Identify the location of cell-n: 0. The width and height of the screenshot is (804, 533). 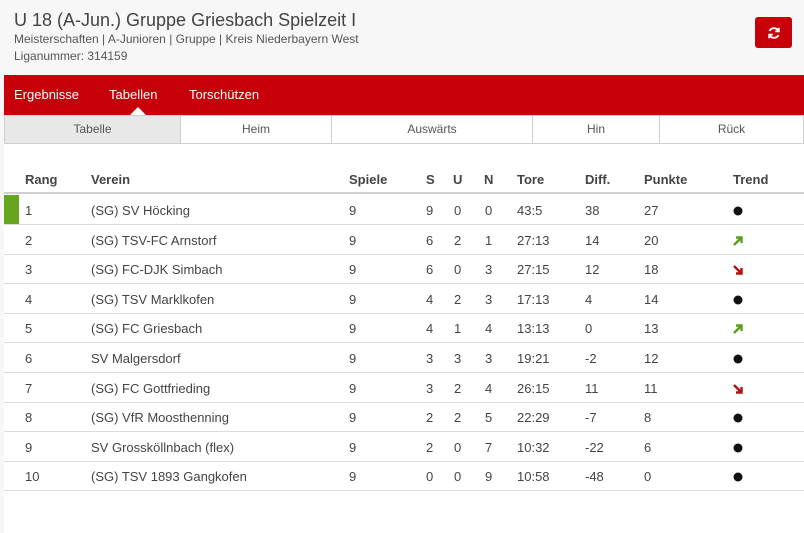
(489, 210).